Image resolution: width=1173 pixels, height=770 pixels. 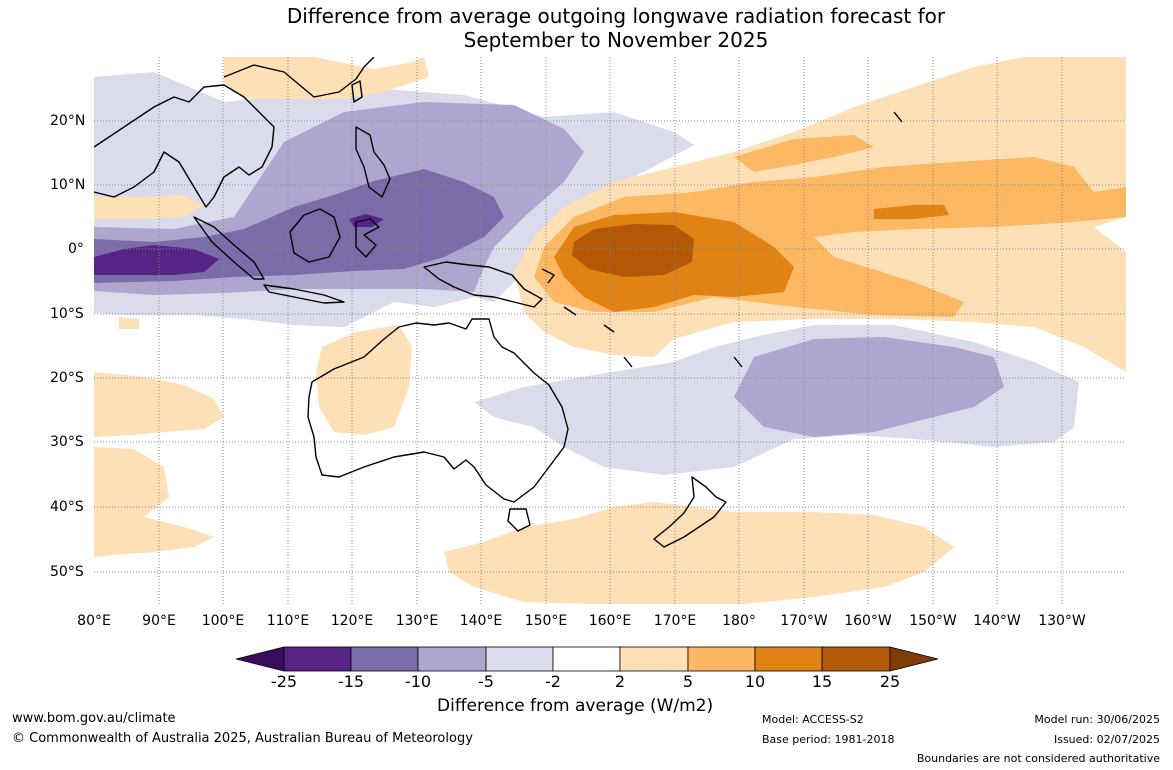 What do you see at coordinates (828, 739) in the screenshot?
I see `base-period: Base period: 1981-2018` at bounding box center [828, 739].